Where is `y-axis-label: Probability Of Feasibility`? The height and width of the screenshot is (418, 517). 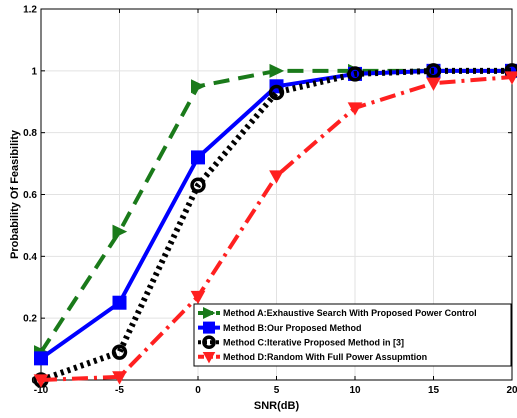
y-axis-label: Probability Of Feasibility is located at coordinates (15, 194).